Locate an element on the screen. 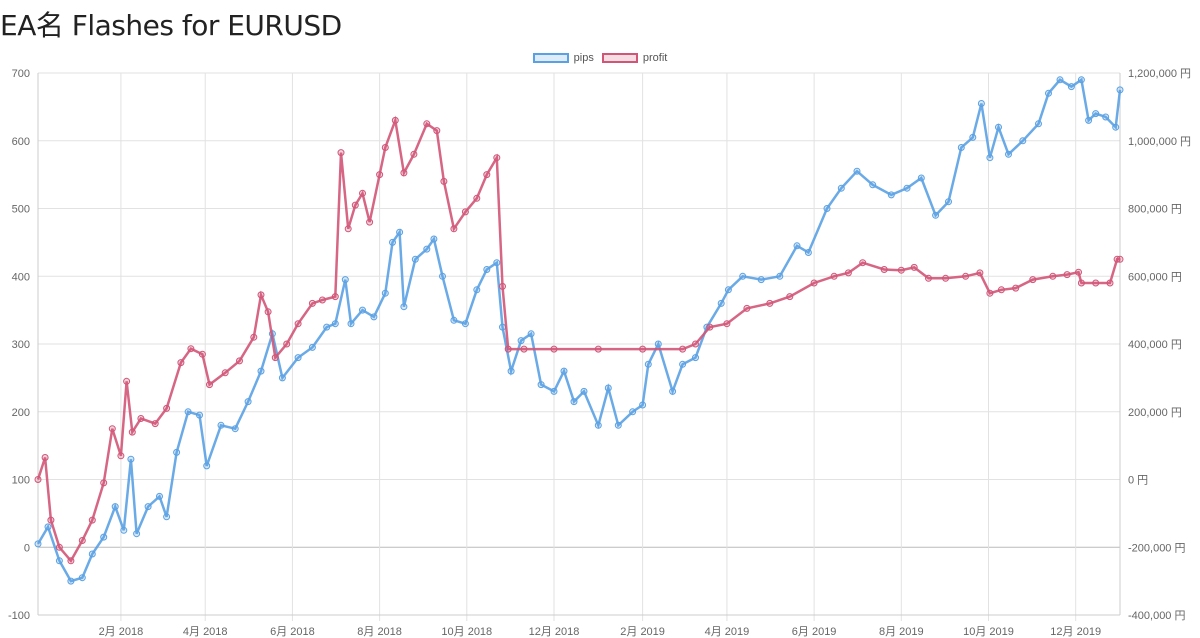  x-tick-label: 12月 2019 is located at coordinates (1075, 632).